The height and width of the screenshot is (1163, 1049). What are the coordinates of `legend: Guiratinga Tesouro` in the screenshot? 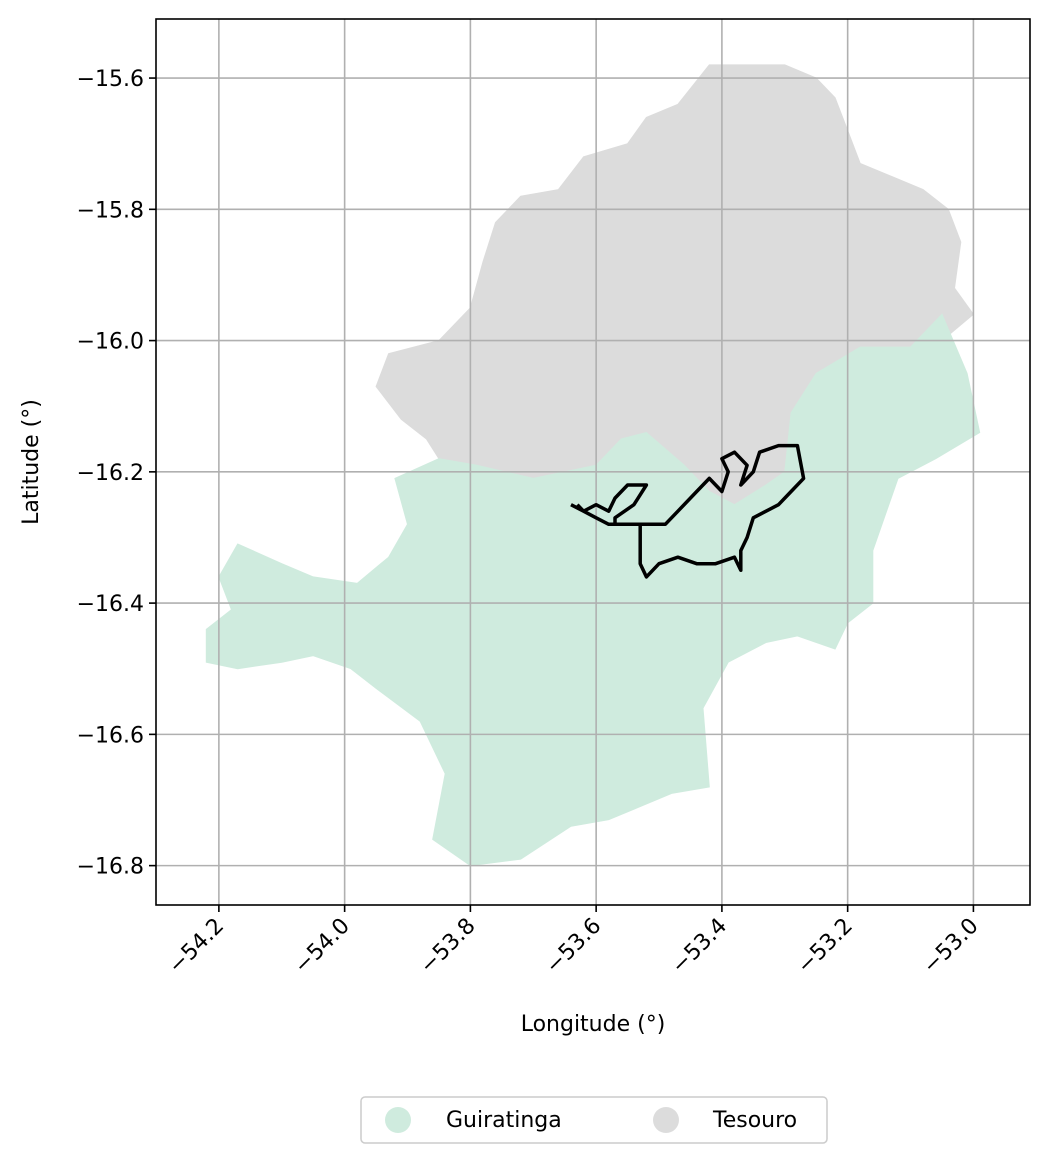 It's located at (594, 1120).